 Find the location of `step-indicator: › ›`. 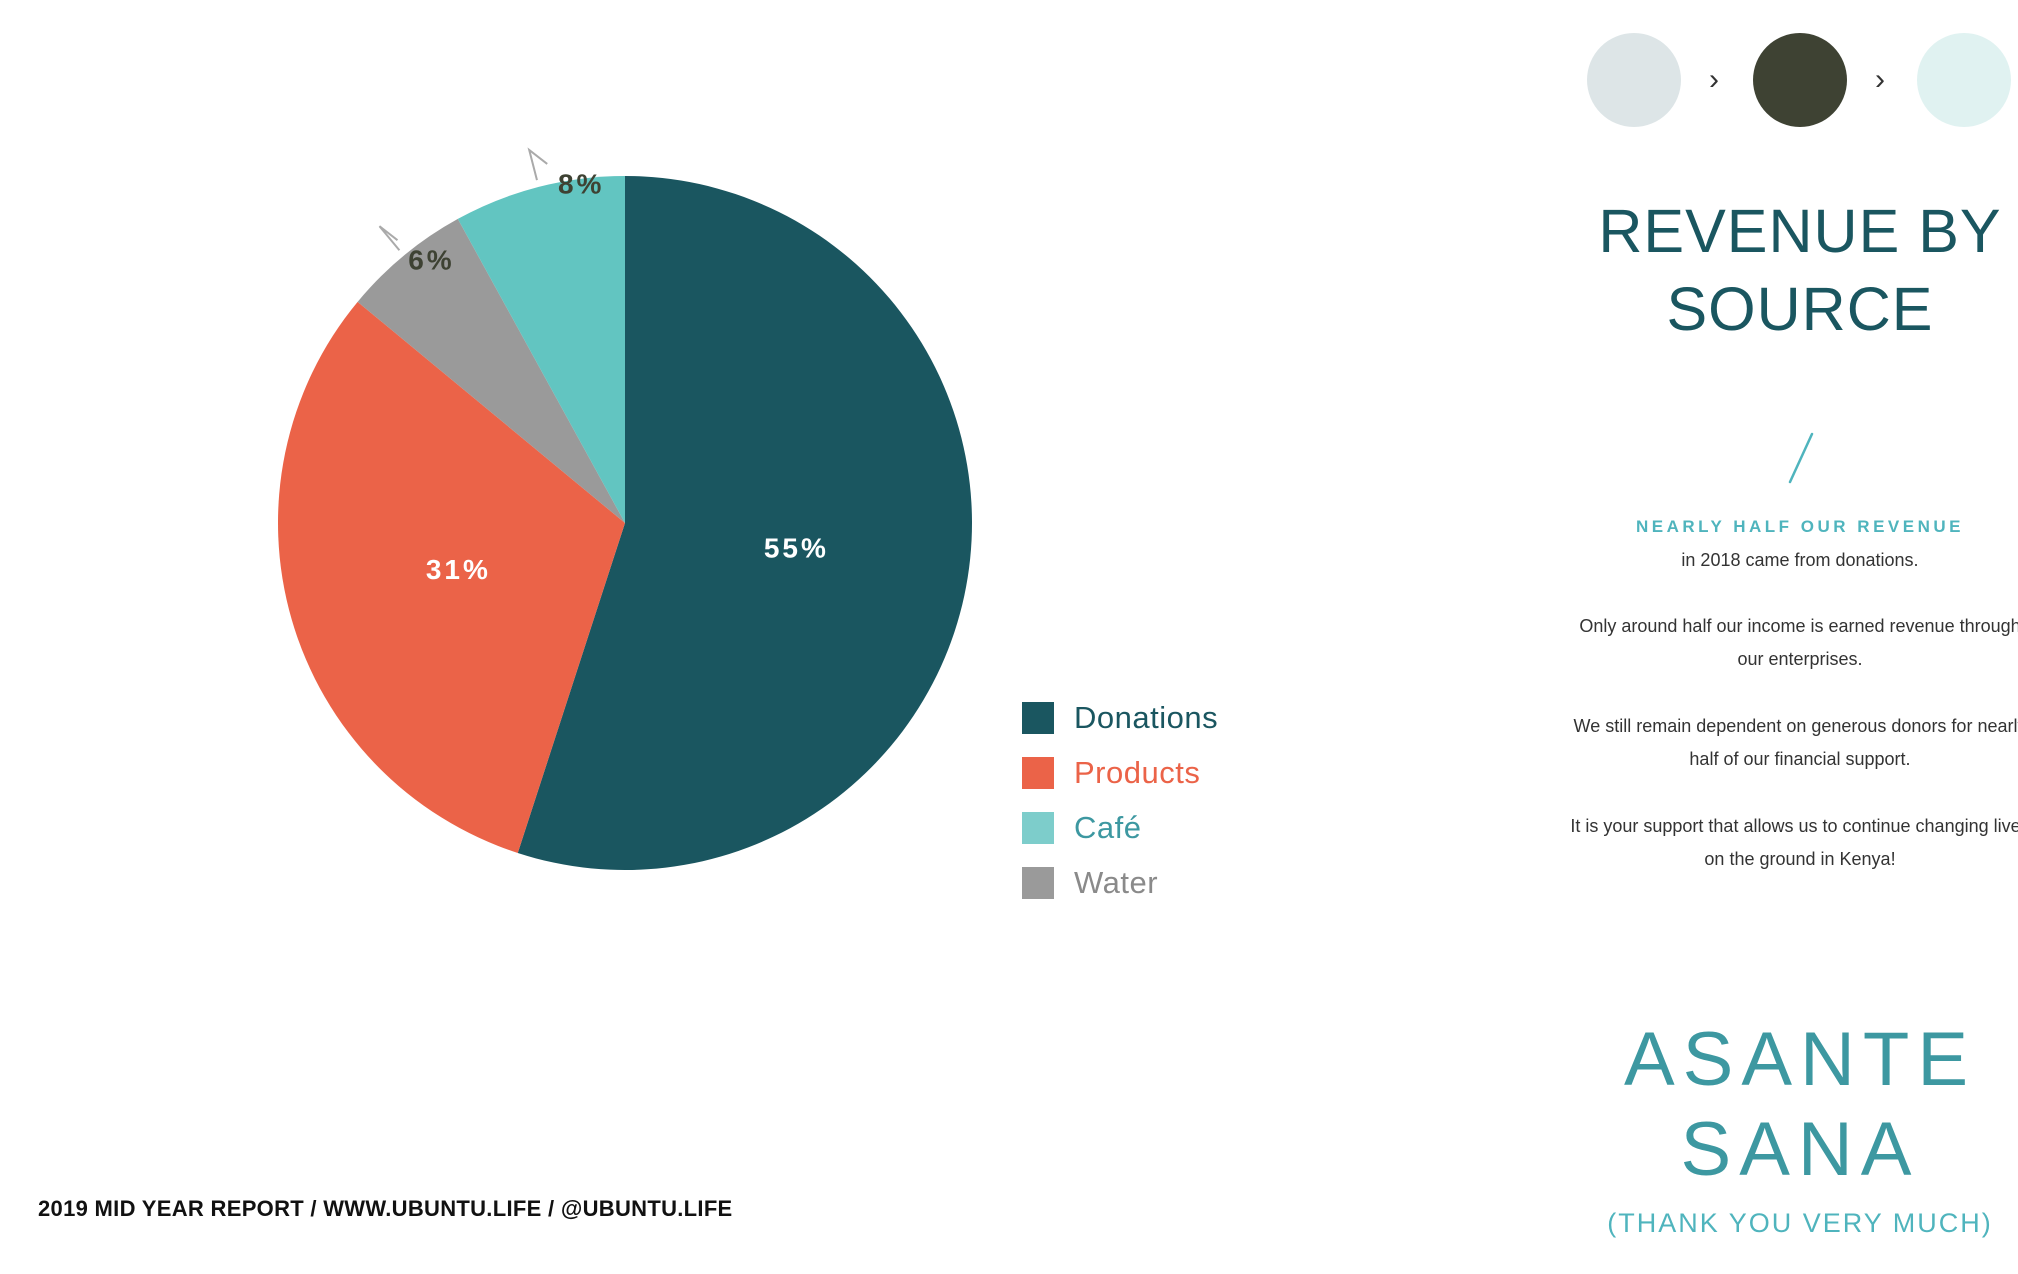

step-indicator: › › is located at coordinates (1799, 80).